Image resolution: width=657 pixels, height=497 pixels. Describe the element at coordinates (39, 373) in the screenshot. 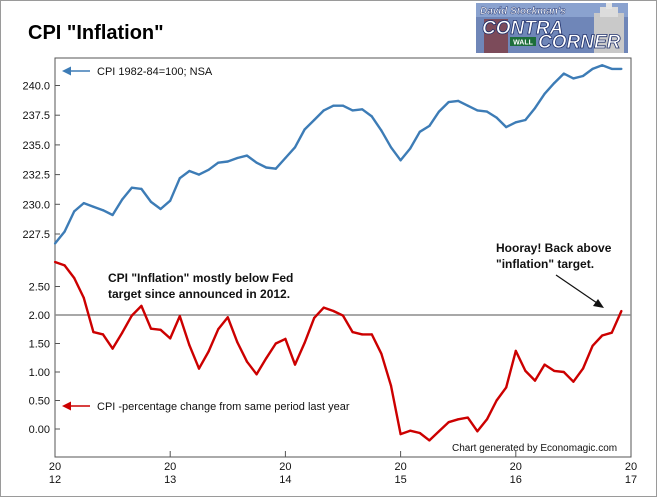

I see `cpi-yoy-tick-label: 1.00` at that location.